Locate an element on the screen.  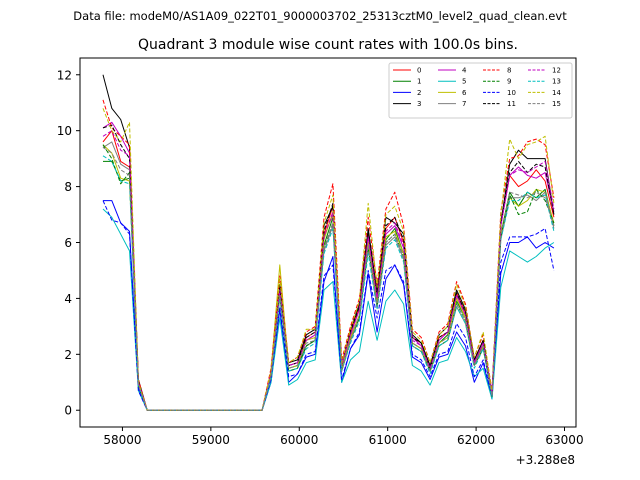
y-tick-label: 8 is located at coordinates (68, 187).